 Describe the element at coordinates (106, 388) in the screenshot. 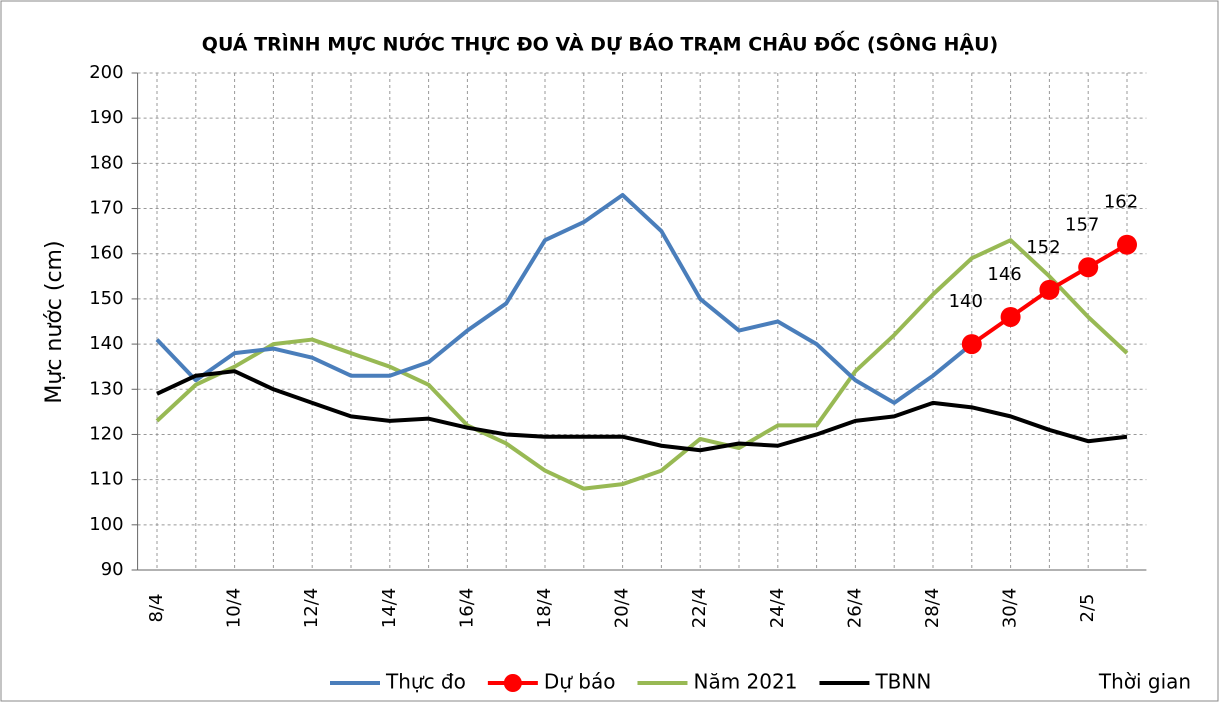

I see `y-tick-label: 130` at that location.